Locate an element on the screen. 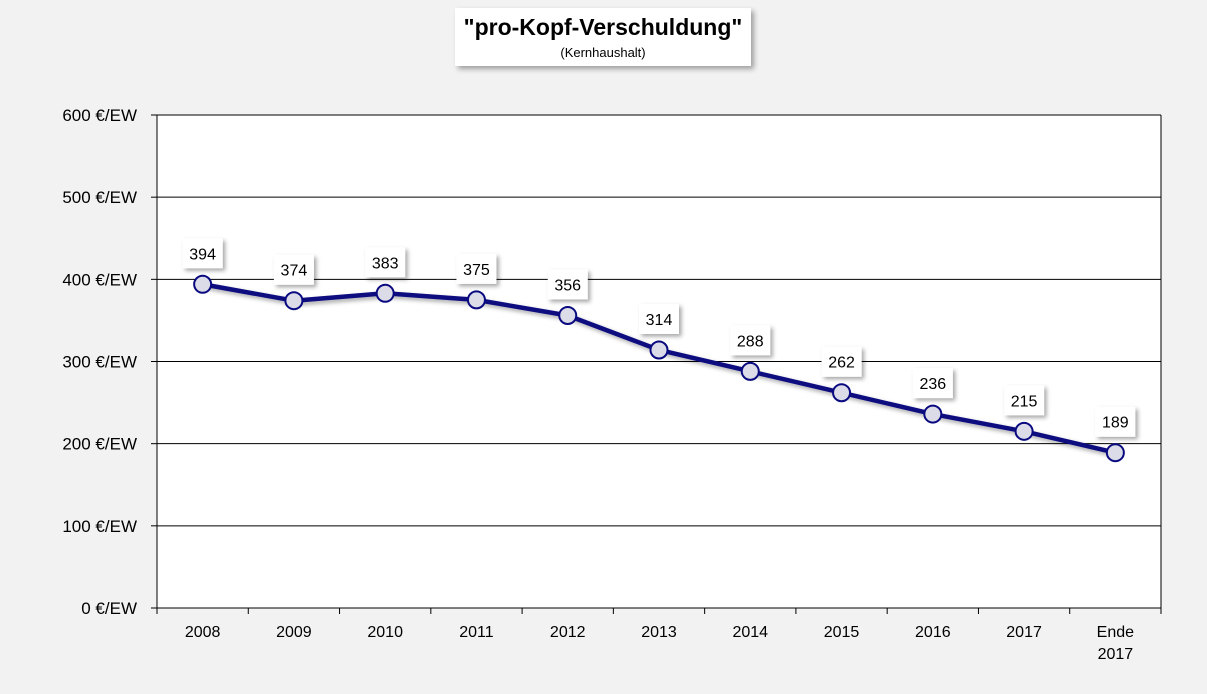  data-label: 314 is located at coordinates (659, 320).